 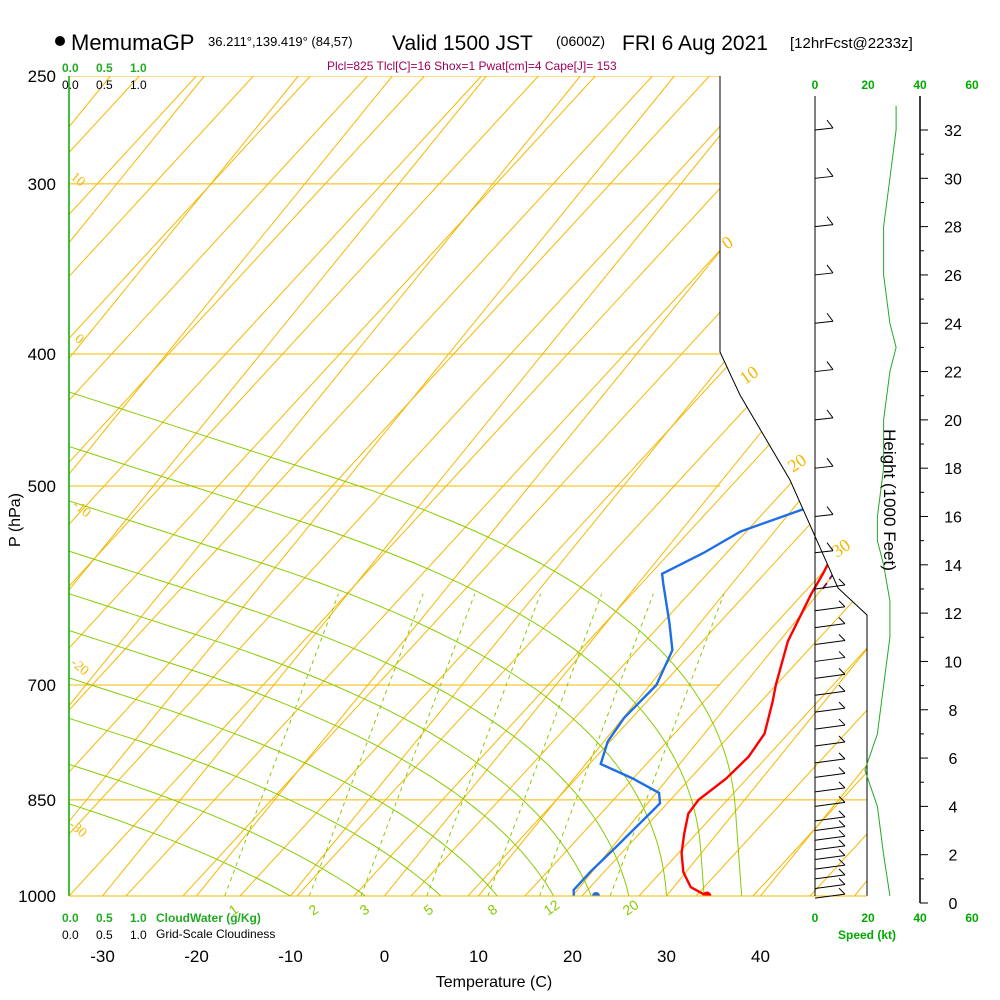 I want to click on speed-tick-label-top: 40, so click(x=920, y=85).